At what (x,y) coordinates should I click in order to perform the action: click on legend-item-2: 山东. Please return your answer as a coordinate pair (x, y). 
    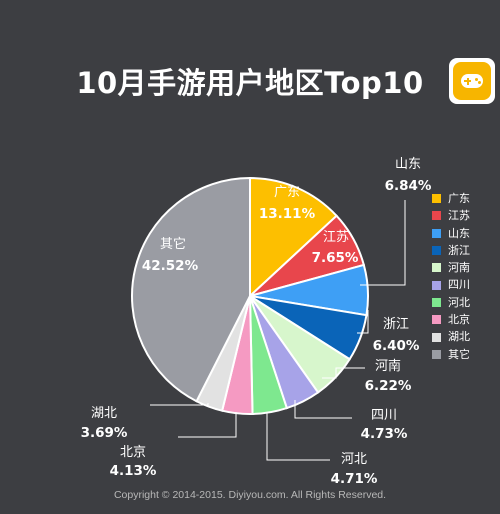
    Looking at the image, I should click on (451, 233).